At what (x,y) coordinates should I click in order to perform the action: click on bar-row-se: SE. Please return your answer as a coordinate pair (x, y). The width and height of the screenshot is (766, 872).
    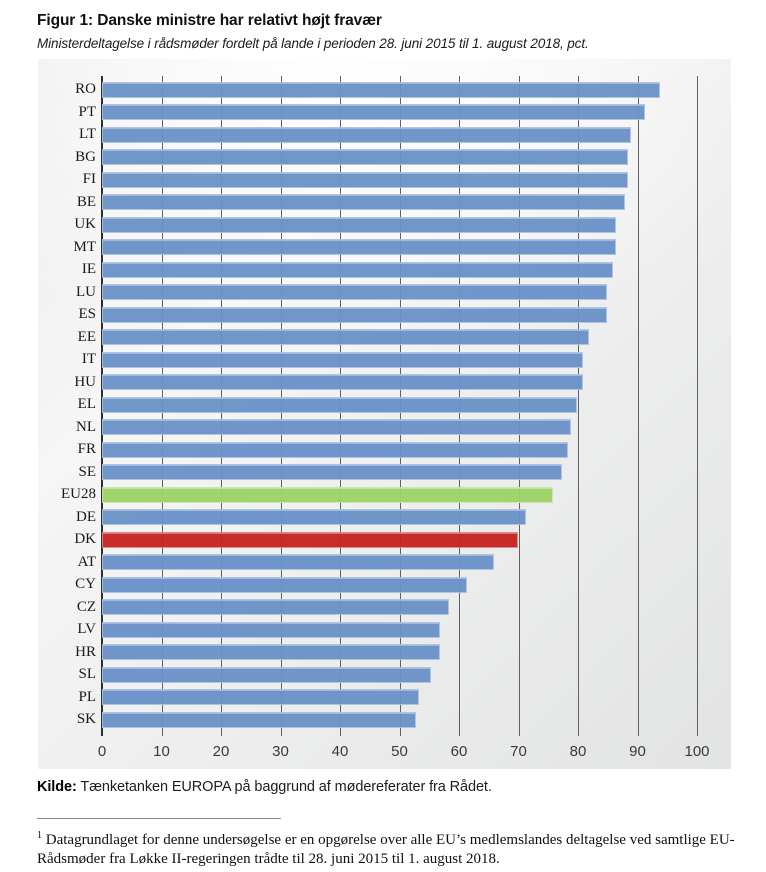
    Looking at the image, I should click on (384, 472).